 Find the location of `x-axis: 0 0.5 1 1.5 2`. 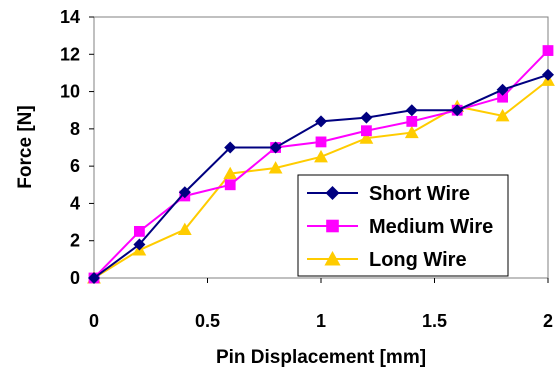

x-axis: 0 0.5 1 1.5 2 is located at coordinates (321, 304).